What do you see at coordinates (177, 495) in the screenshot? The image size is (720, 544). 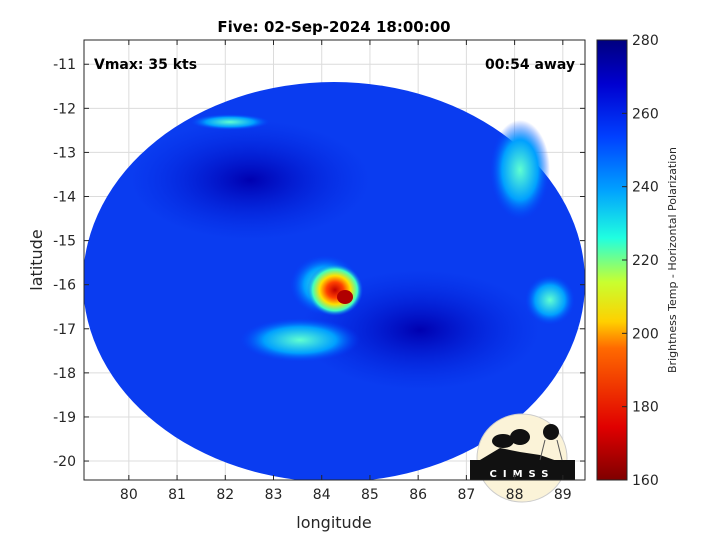 I see `x-tick-label: 81` at bounding box center [177, 495].